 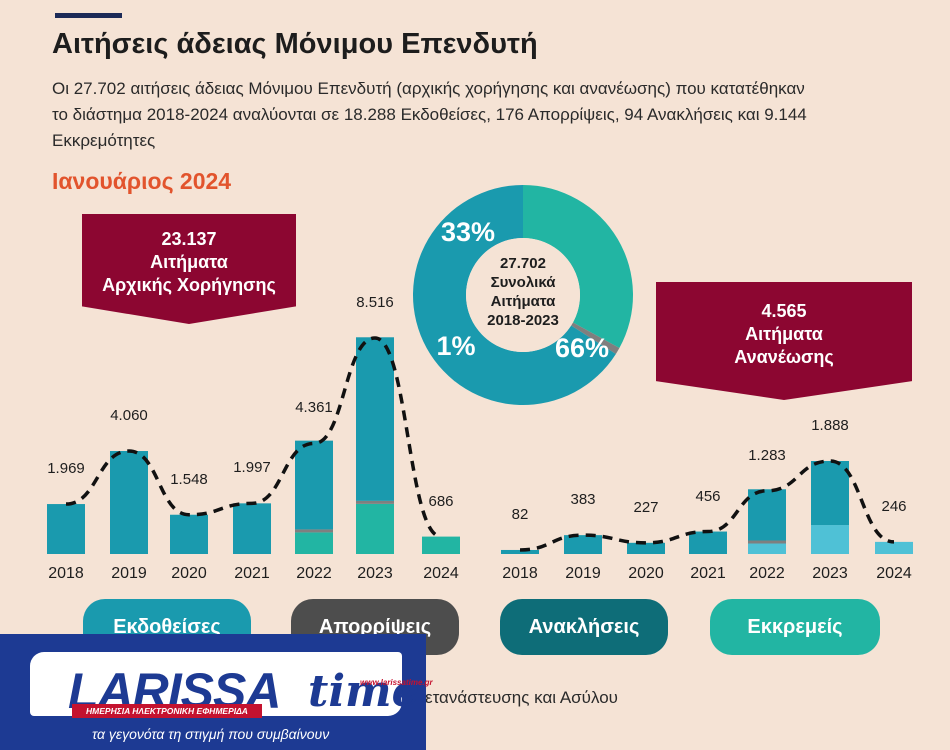 I want to click on period-label: Ιανουάριος 2024, so click(x=142, y=181).